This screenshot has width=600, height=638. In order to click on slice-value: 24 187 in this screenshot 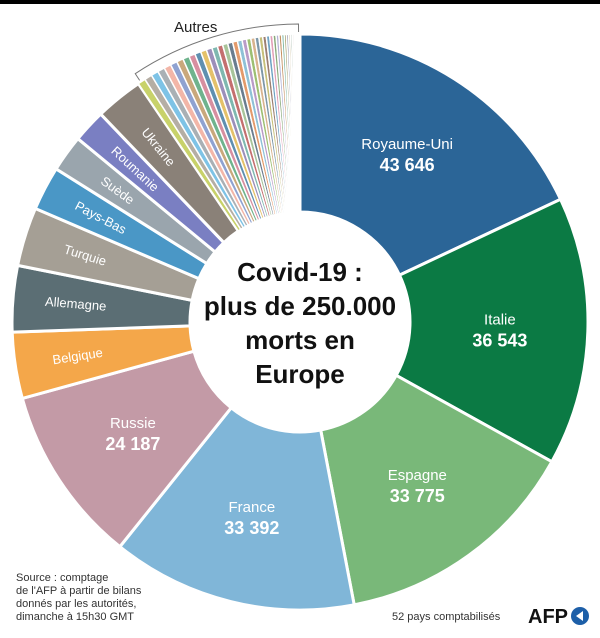, I will do `click(132, 444)`.